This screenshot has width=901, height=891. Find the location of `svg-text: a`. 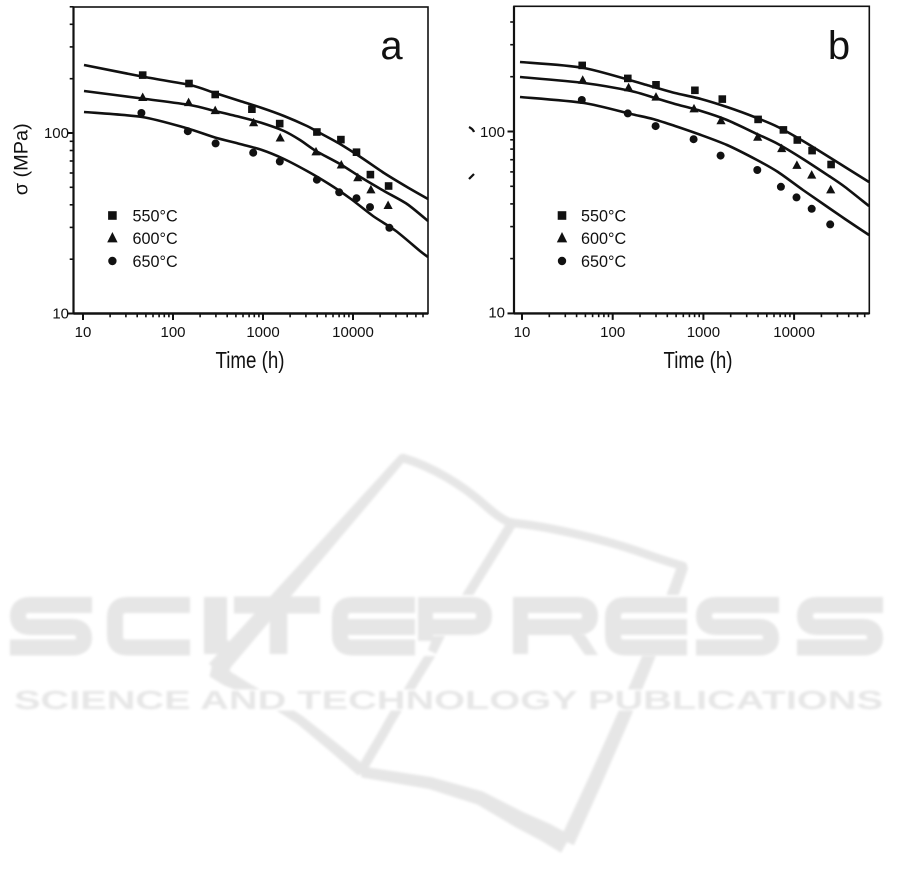

svg-text: a is located at coordinates (391, 46).